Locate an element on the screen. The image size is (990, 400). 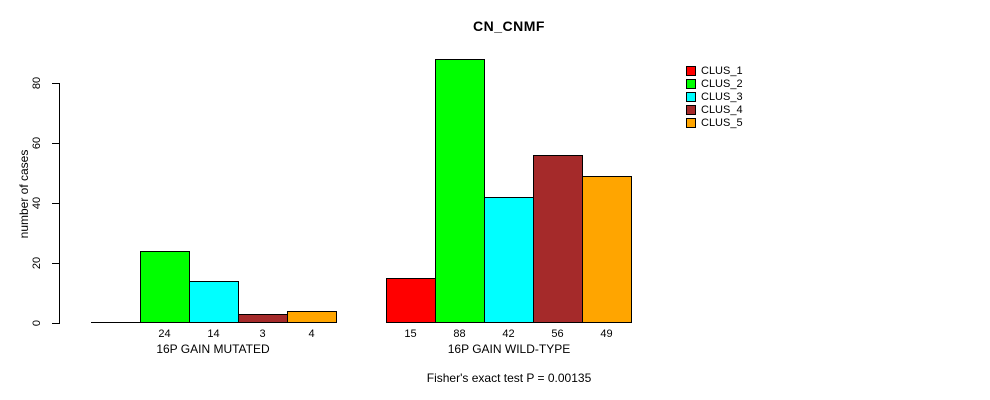
legend-label: CLUS_4 is located at coordinates (722, 110).